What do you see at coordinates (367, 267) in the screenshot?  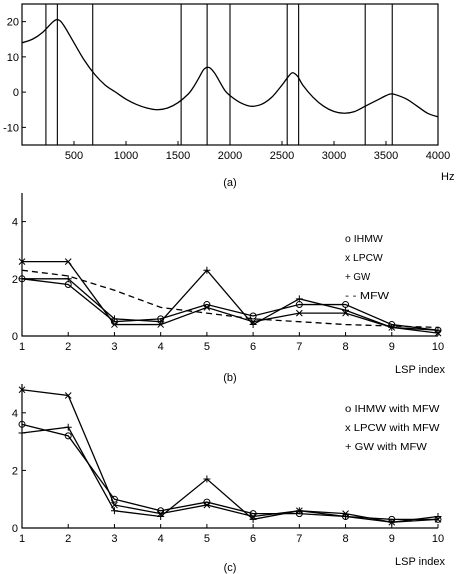 I see `panel-b-legend: o IHMW x LPCW + GW - - MFW` at bounding box center [367, 267].